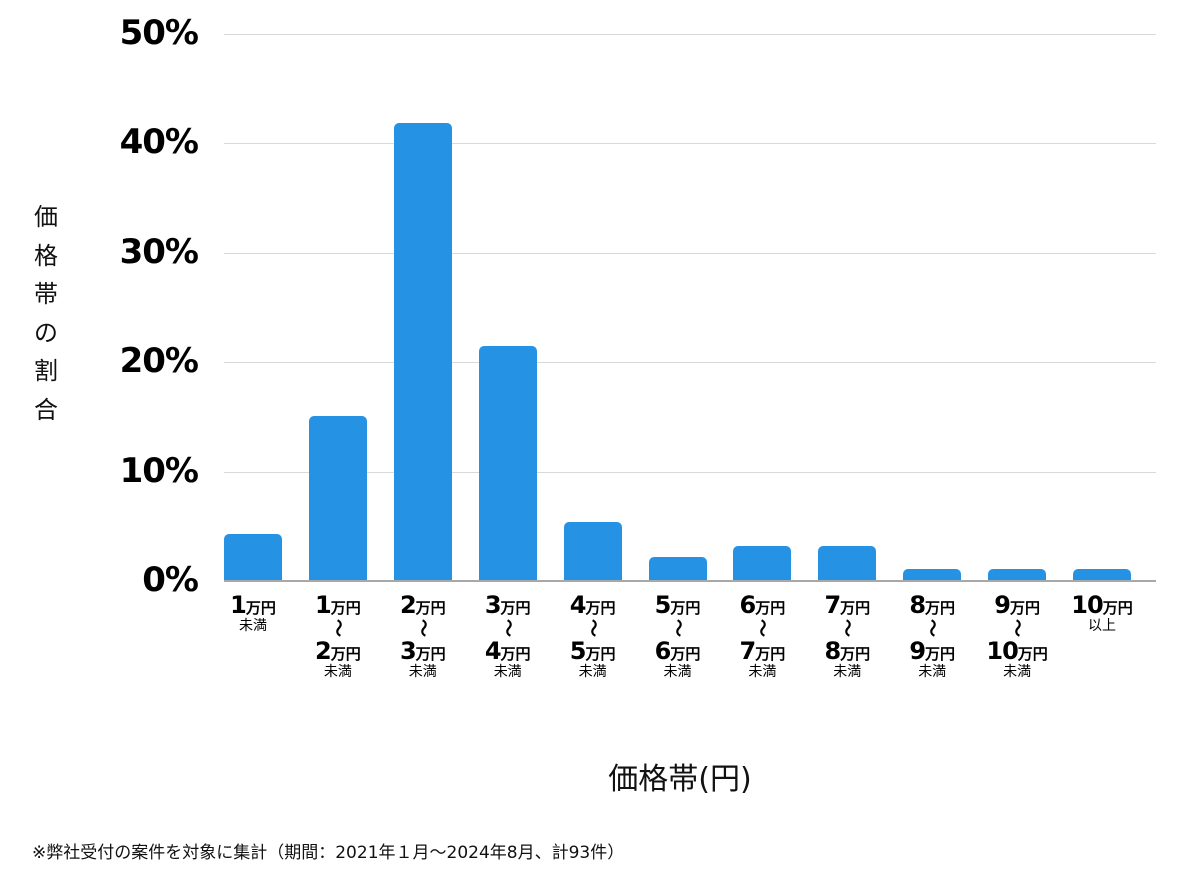 This screenshot has width=1200, height=874. I want to click on x-axis-baseline, so click(690, 581).